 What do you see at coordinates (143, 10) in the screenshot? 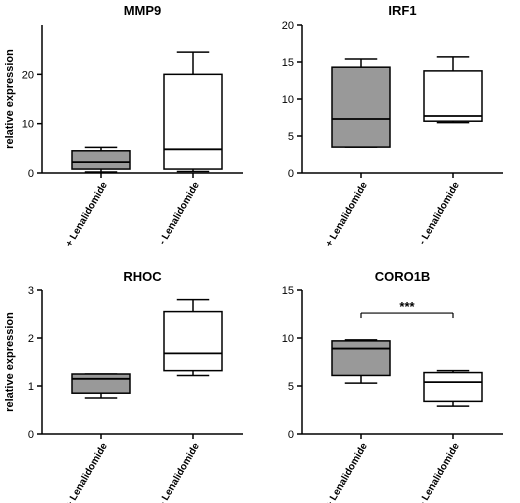
I see `chart-title: MMP9` at bounding box center [143, 10].